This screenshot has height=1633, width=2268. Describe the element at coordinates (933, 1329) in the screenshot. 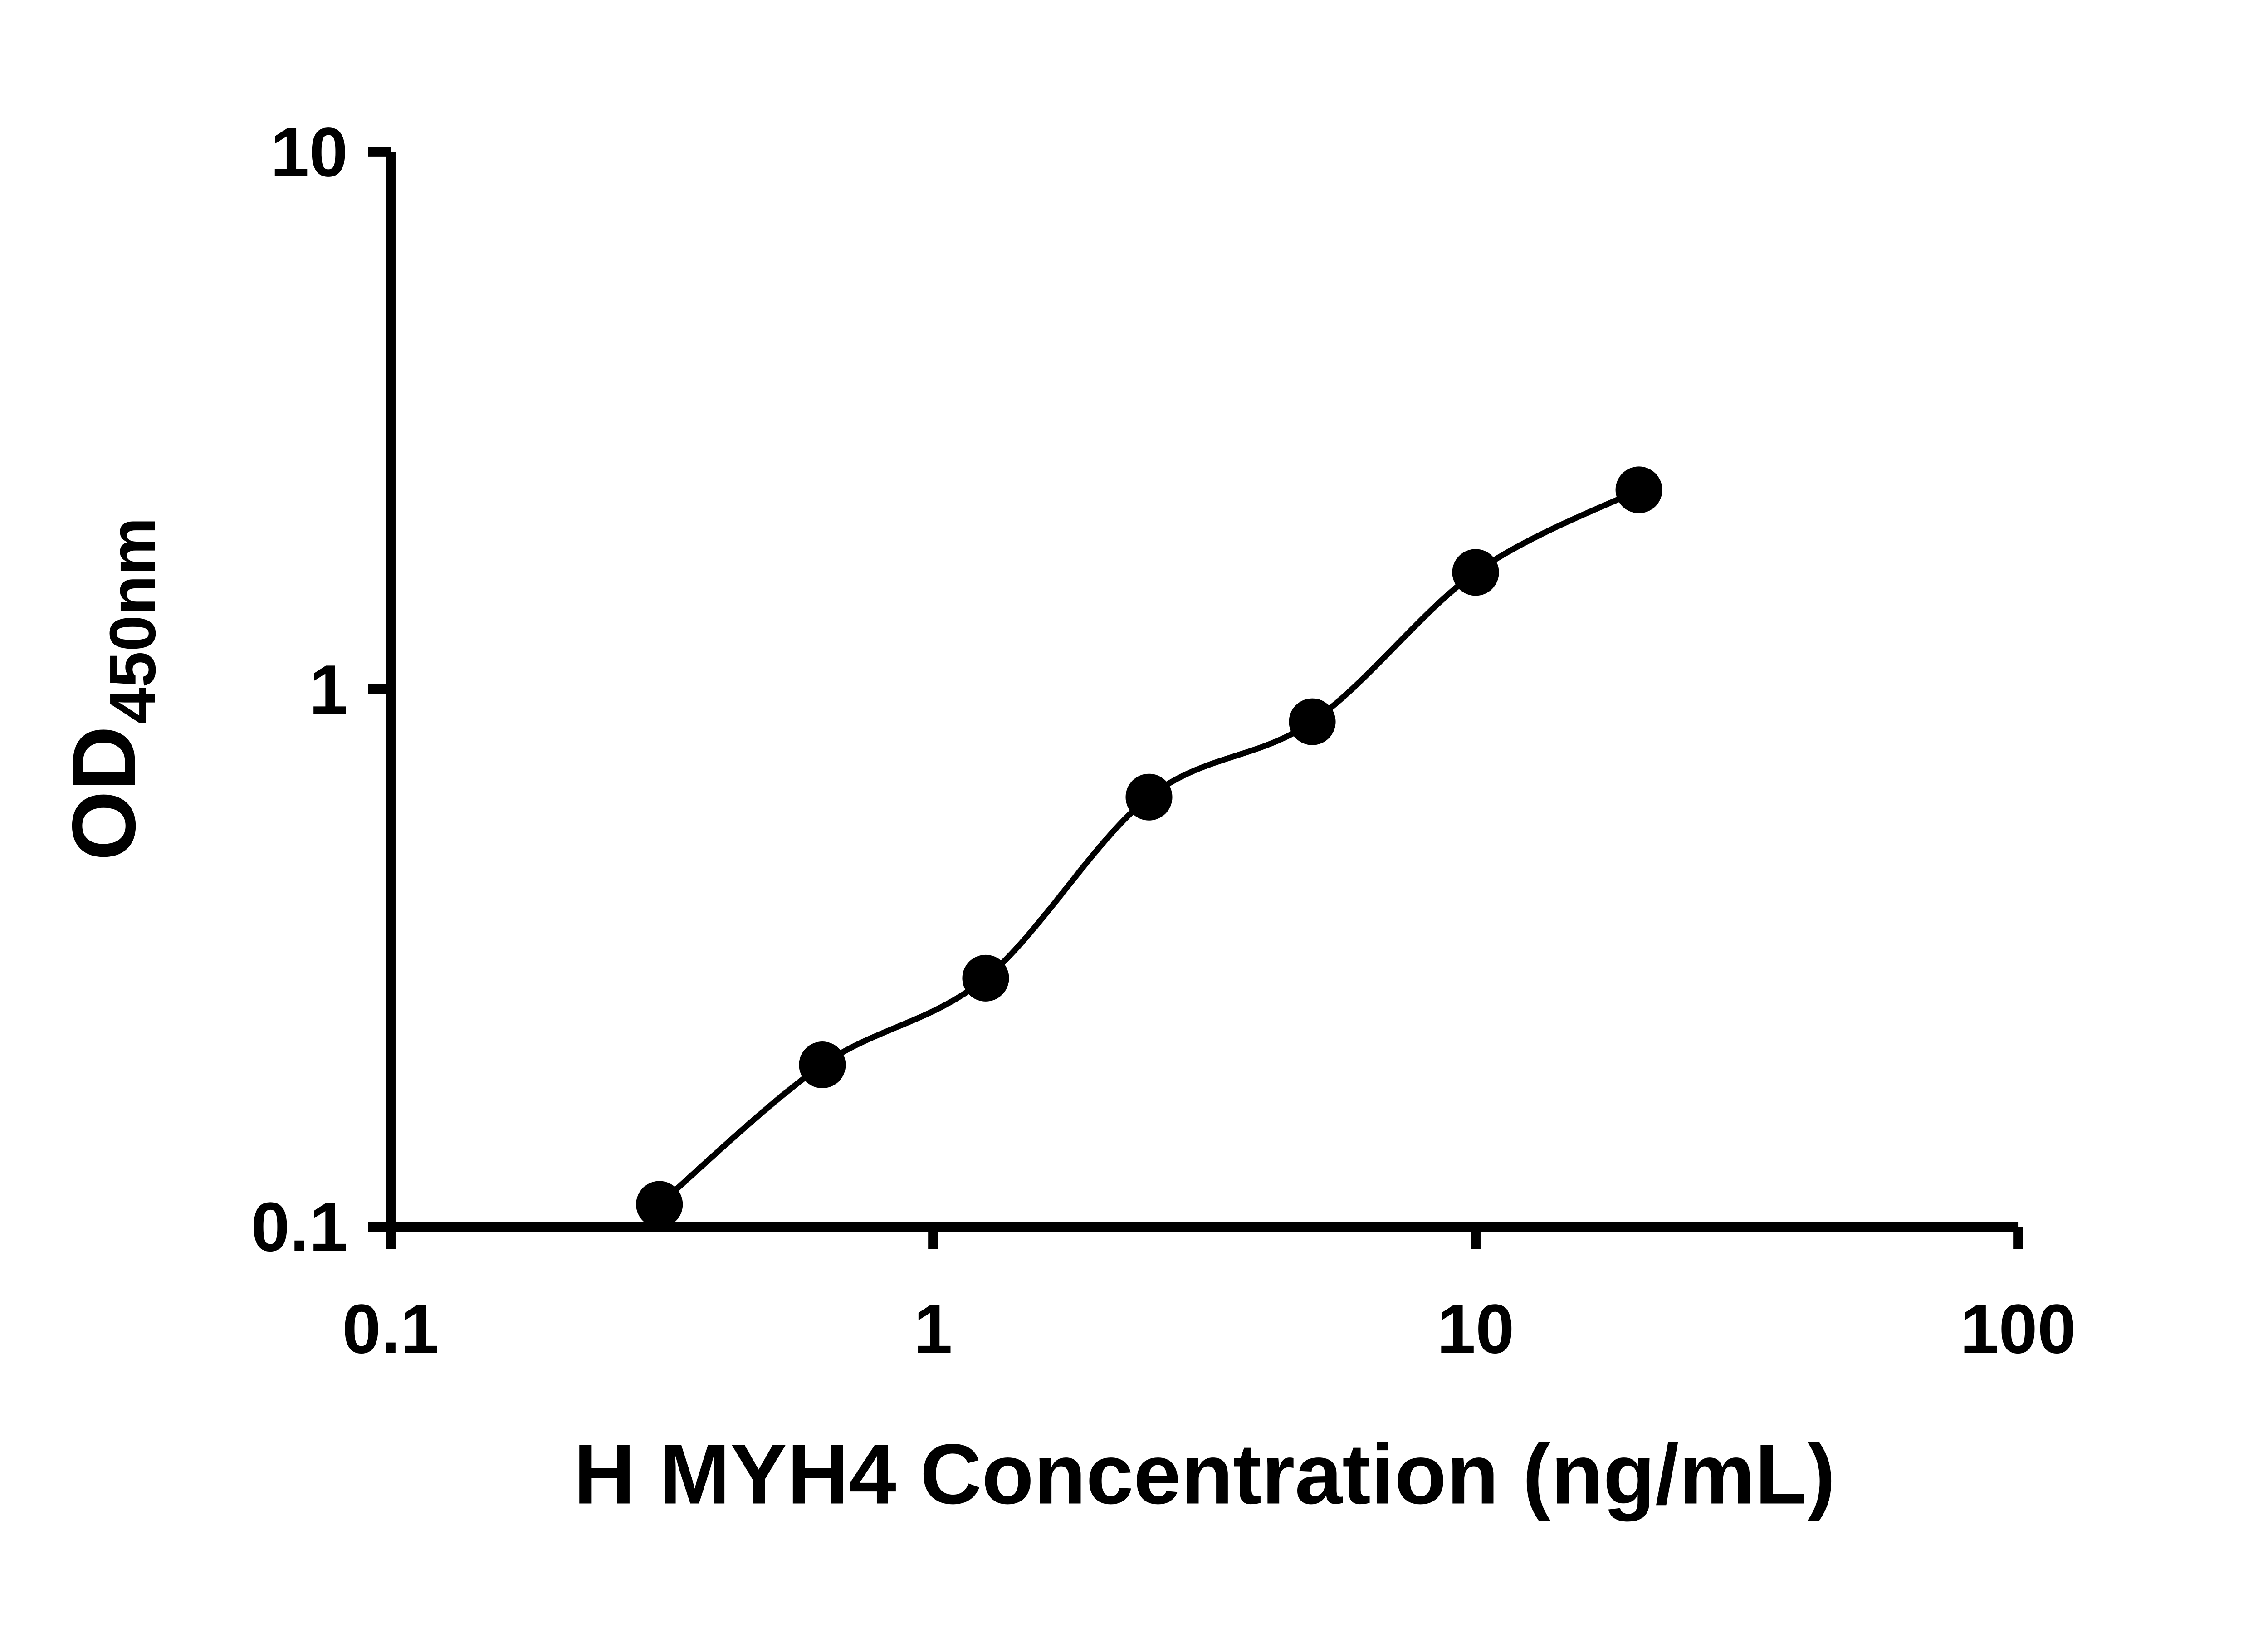

I see `x-tick-label: 1` at that location.